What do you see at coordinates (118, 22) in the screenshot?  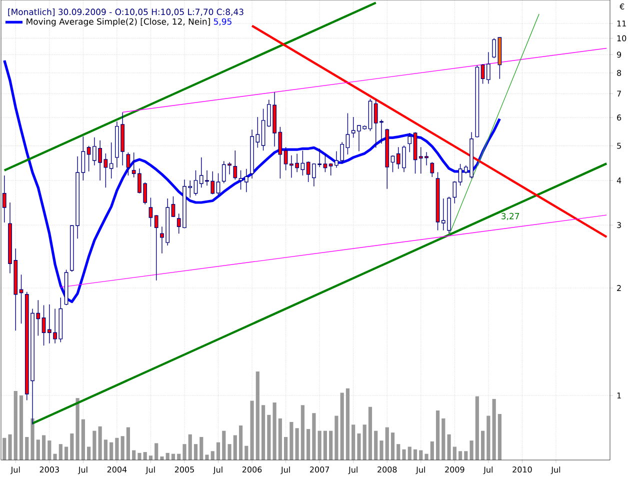 I see `legend-label: Moving Average Simple(2) [Close, 12, Nein]` at bounding box center [118, 22].